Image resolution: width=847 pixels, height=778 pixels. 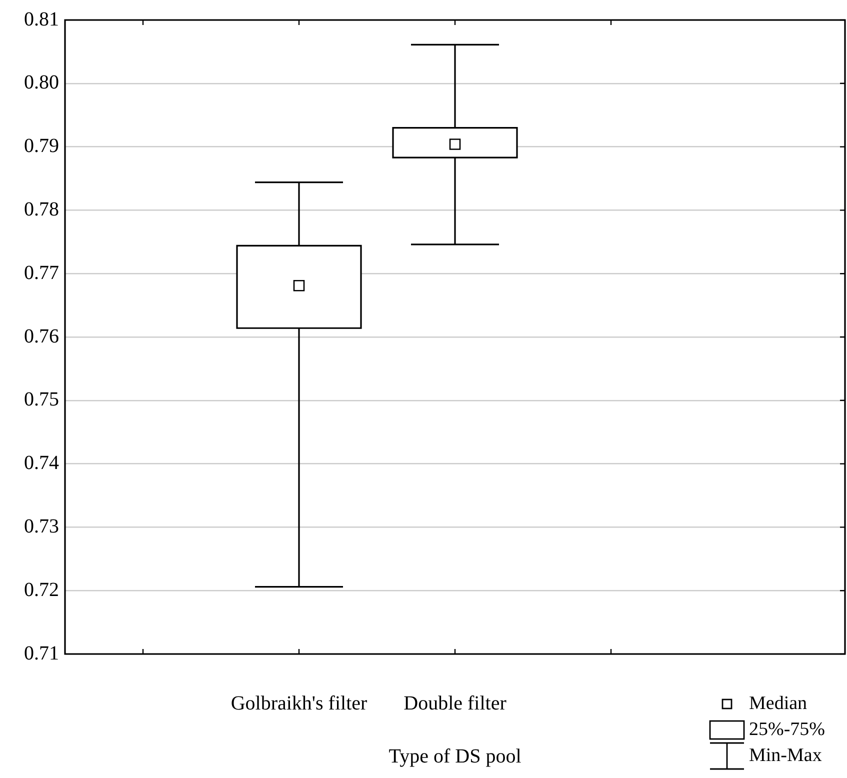 I want to click on x-tick-label: Golbraikh's filter, so click(x=299, y=703).